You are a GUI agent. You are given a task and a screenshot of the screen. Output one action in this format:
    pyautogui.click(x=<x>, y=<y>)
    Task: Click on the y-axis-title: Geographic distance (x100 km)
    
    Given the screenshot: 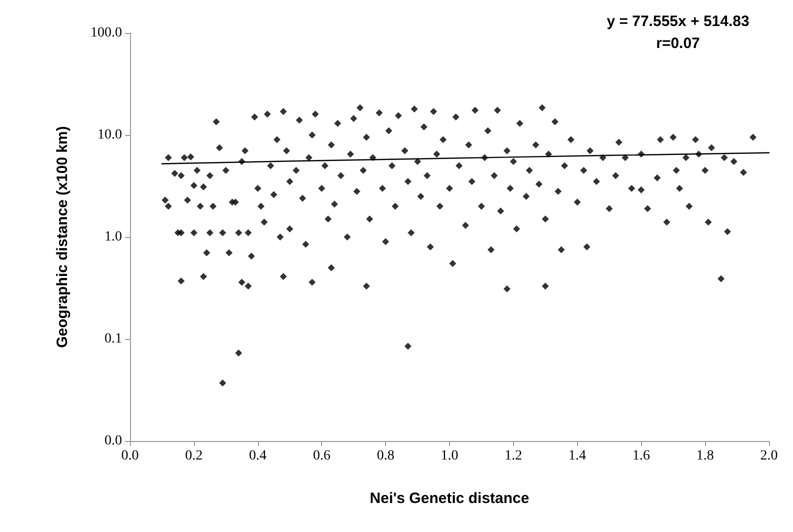 What is the action you would take?
    pyautogui.click(x=62, y=237)
    